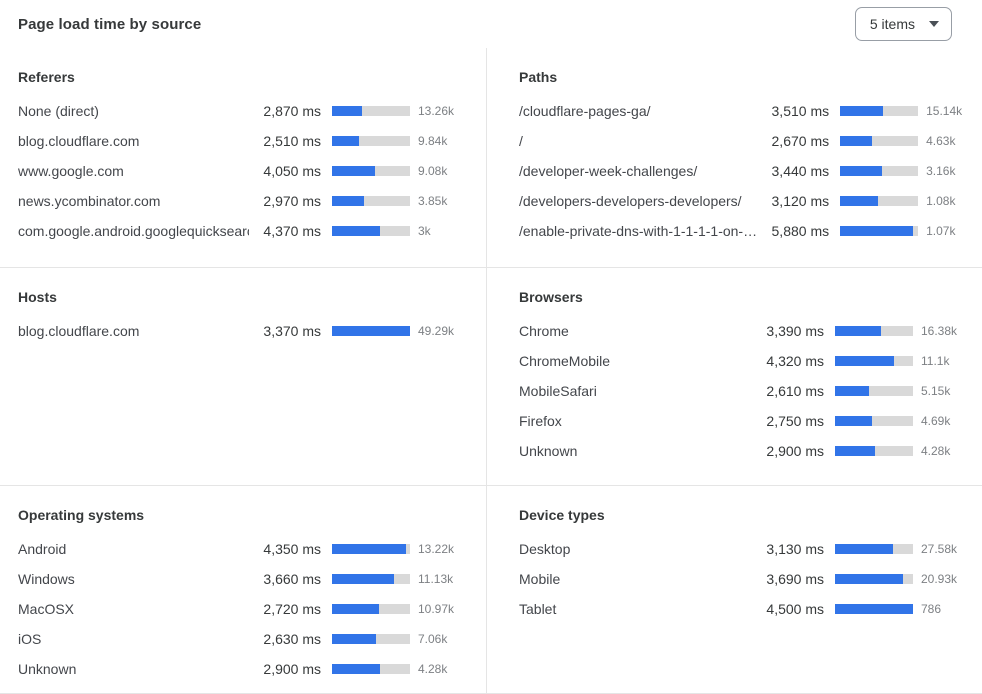  Describe the element at coordinates (81, 515) in the screenshot. I see `panel-title-operating-systems: Operating systems` at that location.